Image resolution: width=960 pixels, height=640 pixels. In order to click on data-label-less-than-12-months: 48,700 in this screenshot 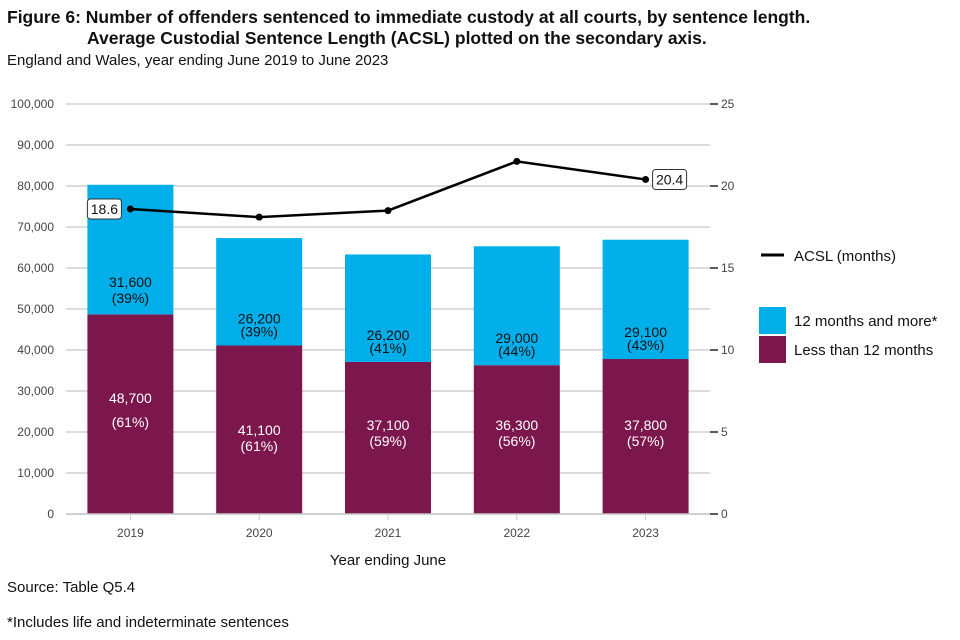, I will do `click(130, 398)`.